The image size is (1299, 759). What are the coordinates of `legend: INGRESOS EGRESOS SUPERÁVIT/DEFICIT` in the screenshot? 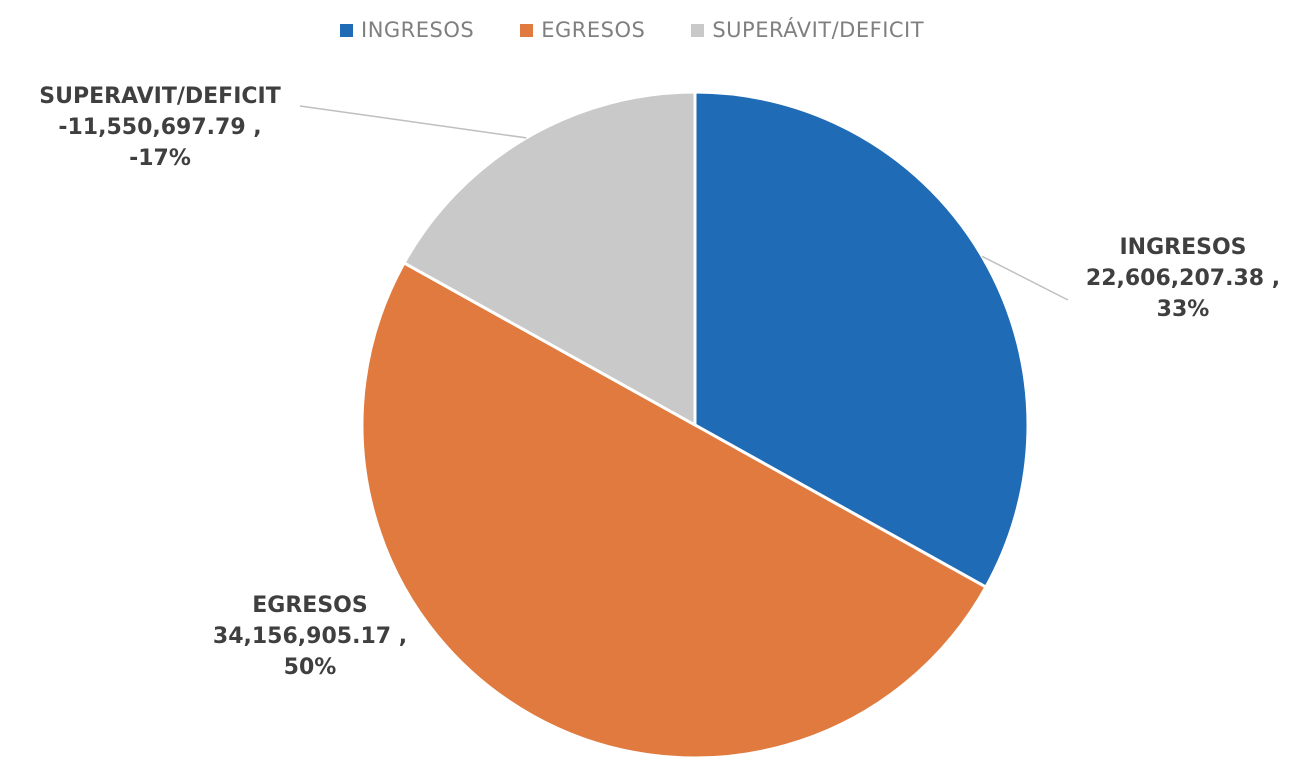 It's located at (632, 30).